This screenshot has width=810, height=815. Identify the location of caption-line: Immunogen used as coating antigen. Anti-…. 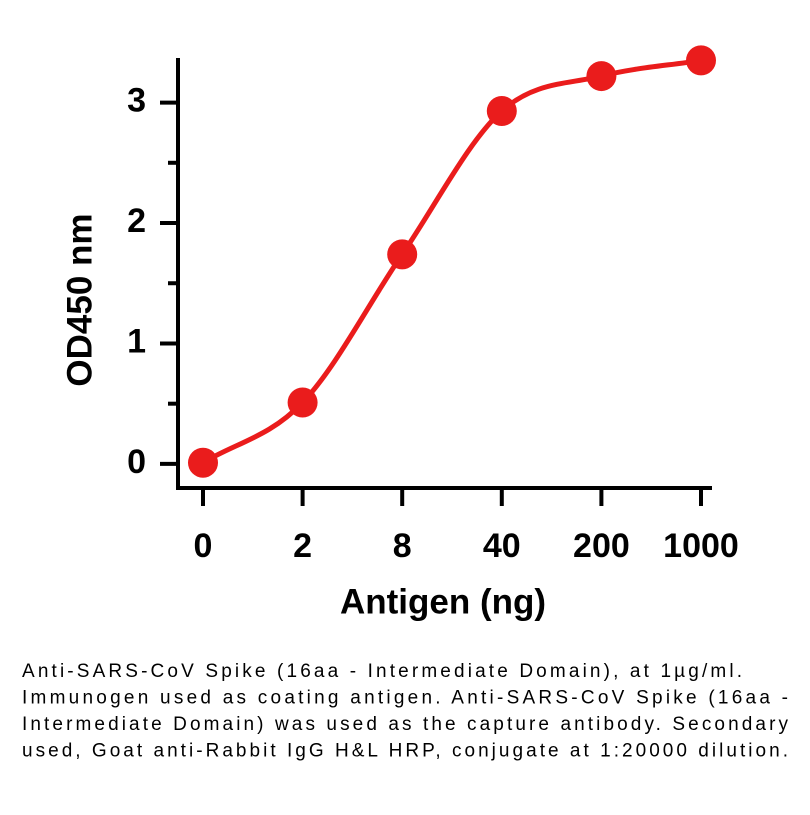
(405, 698).